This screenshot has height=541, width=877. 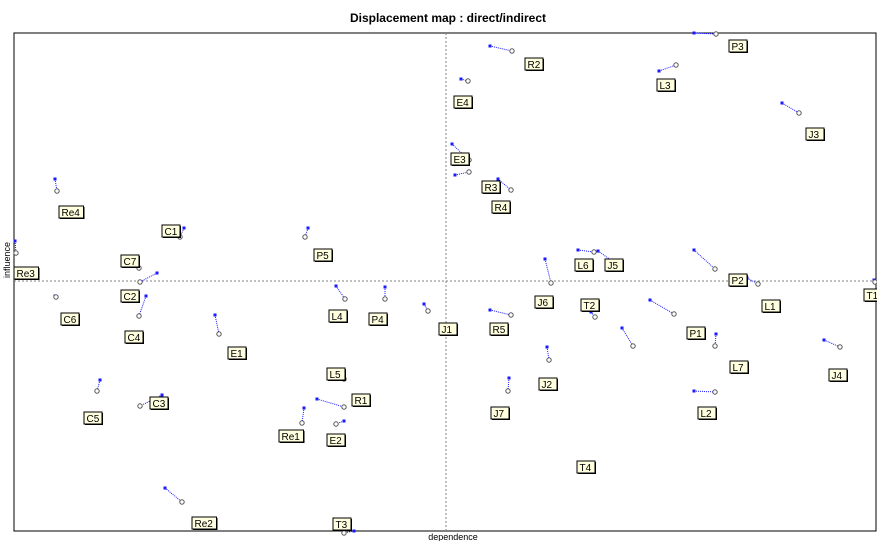 I want to click on label-l2: L2, so click(x=707, y=413).